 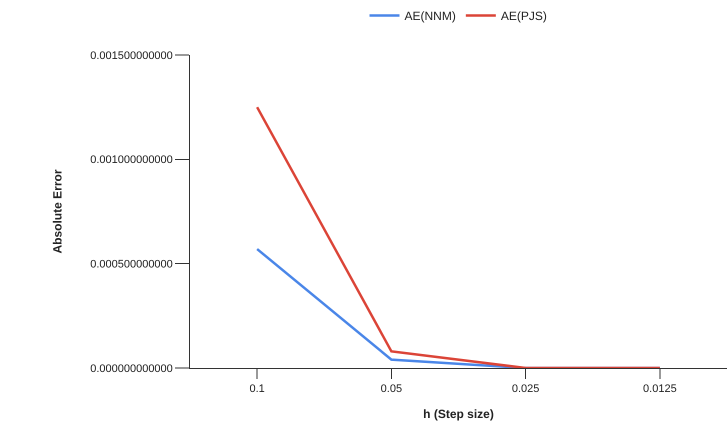 What do you see at coordinates (57, 211) in the screenshot?
I see `y-axis-title: Absolute Error` at bounding box center [57, 211].